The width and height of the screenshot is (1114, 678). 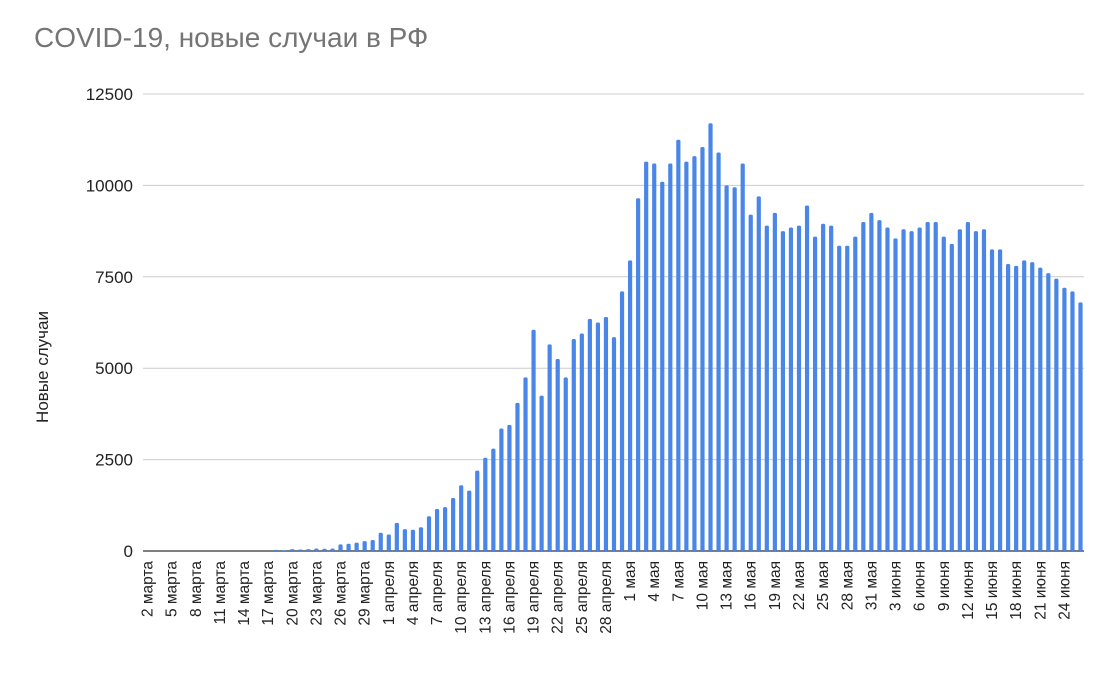 I want to click on y-tick-label: 10000, so click(x=109, y=185).